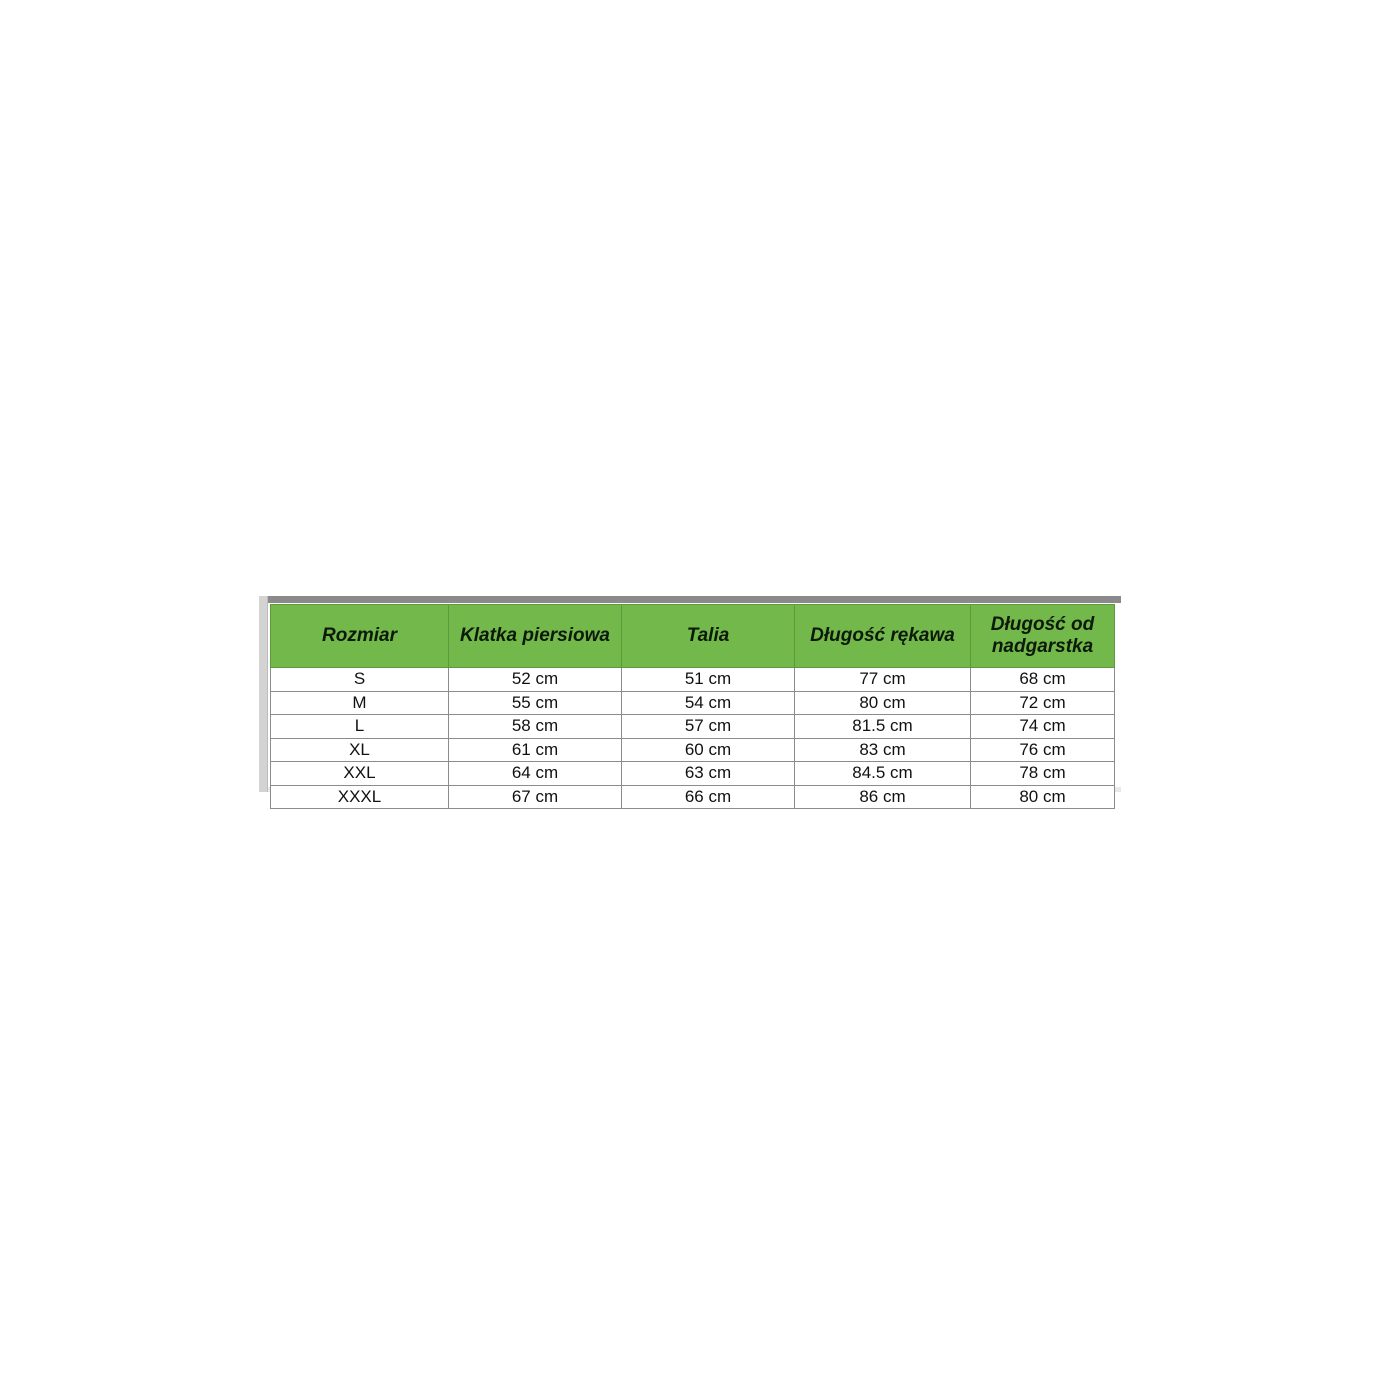 Image resolution: width=1400 pixels, height=1400 pixels. What do you see at coordinates (708, 773) in the screenshot?
I see `cell-waist: 63 cm` at bounding box center [708, 773].